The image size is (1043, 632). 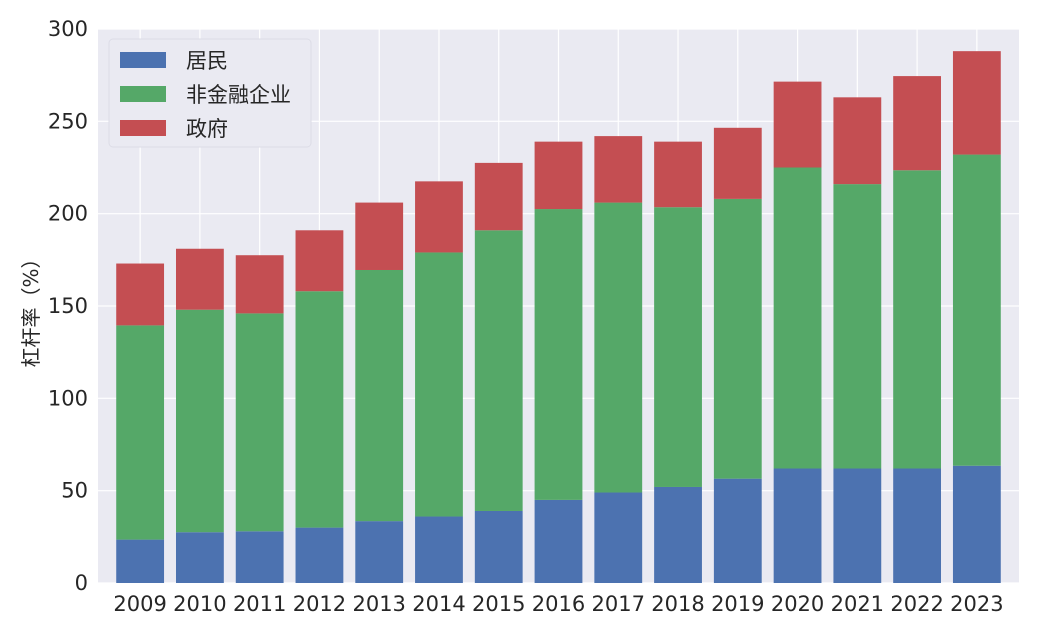 I want to click on legend-label: 非金融企业, so click(x=238, y=95).